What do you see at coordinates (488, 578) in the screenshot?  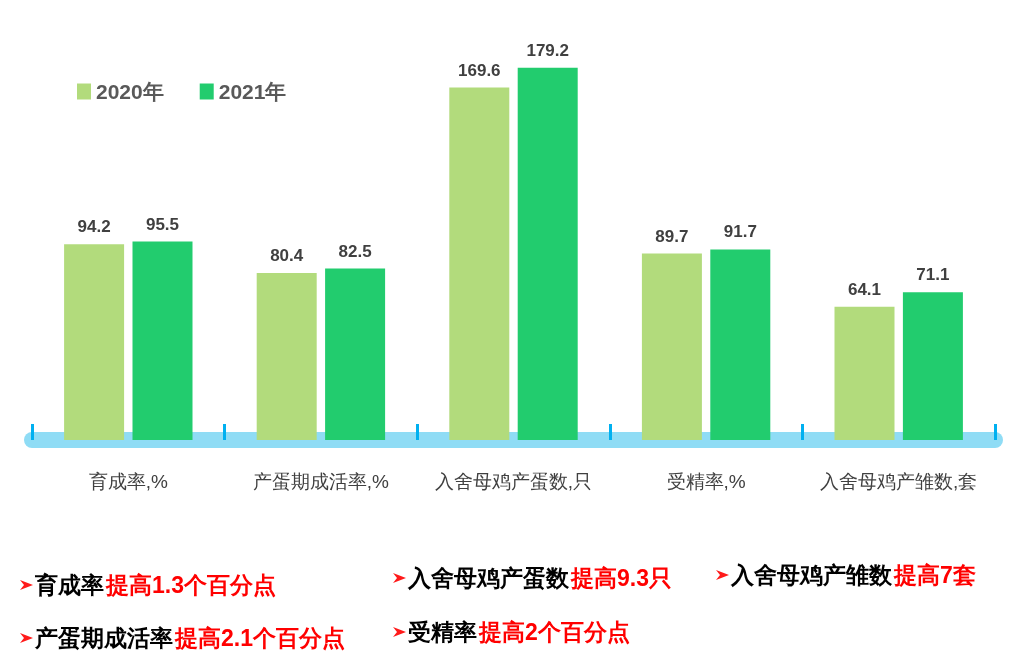 I see `text: 入舍母鸡产蛋数` at bounding box center [488, 578].